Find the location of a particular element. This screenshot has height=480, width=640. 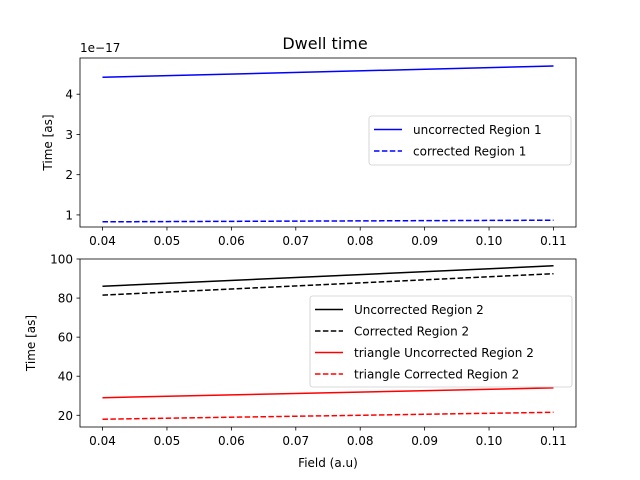

y-tick-label: 20 is located at coordinates (65, 416).